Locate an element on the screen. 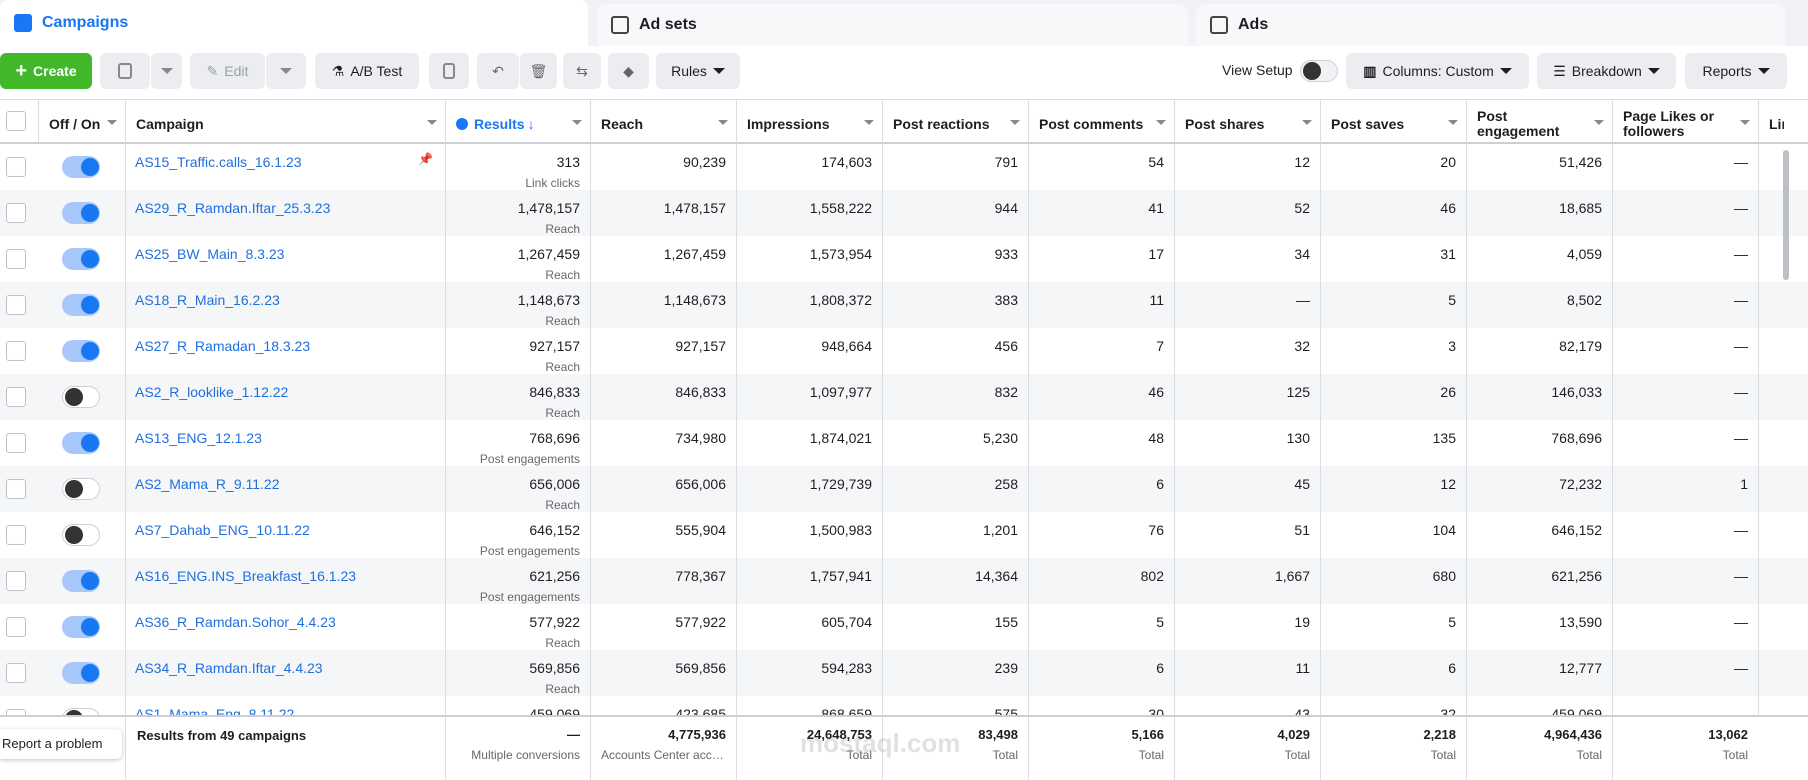 The height and width of the screenshot is (780, 1808). cell: 868,659 is located at coordinates (846, 710).